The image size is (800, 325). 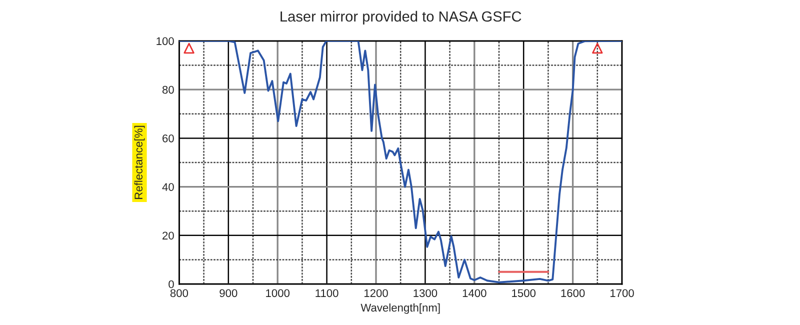 What do you see at coordinates (400, 308) in the screenshot?
I see `x-axis-title: Wavelength[nm]` at bounding box center [400, 308].